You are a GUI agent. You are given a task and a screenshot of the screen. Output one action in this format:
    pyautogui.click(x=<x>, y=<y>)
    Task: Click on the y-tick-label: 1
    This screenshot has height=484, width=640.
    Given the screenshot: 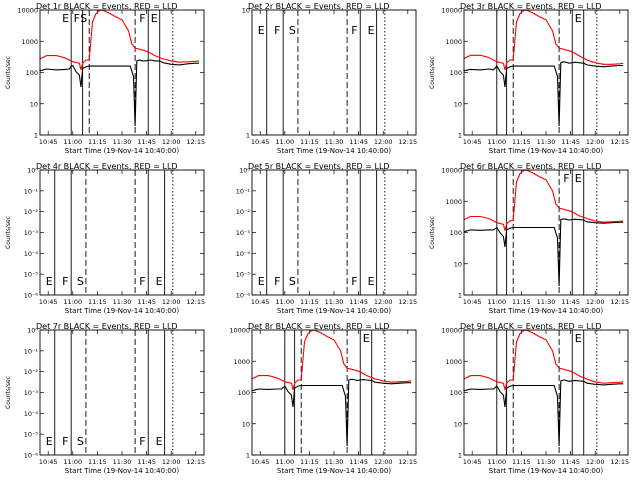 What is the action you would take?
    pyautogui.click(x=460, y=136)
    